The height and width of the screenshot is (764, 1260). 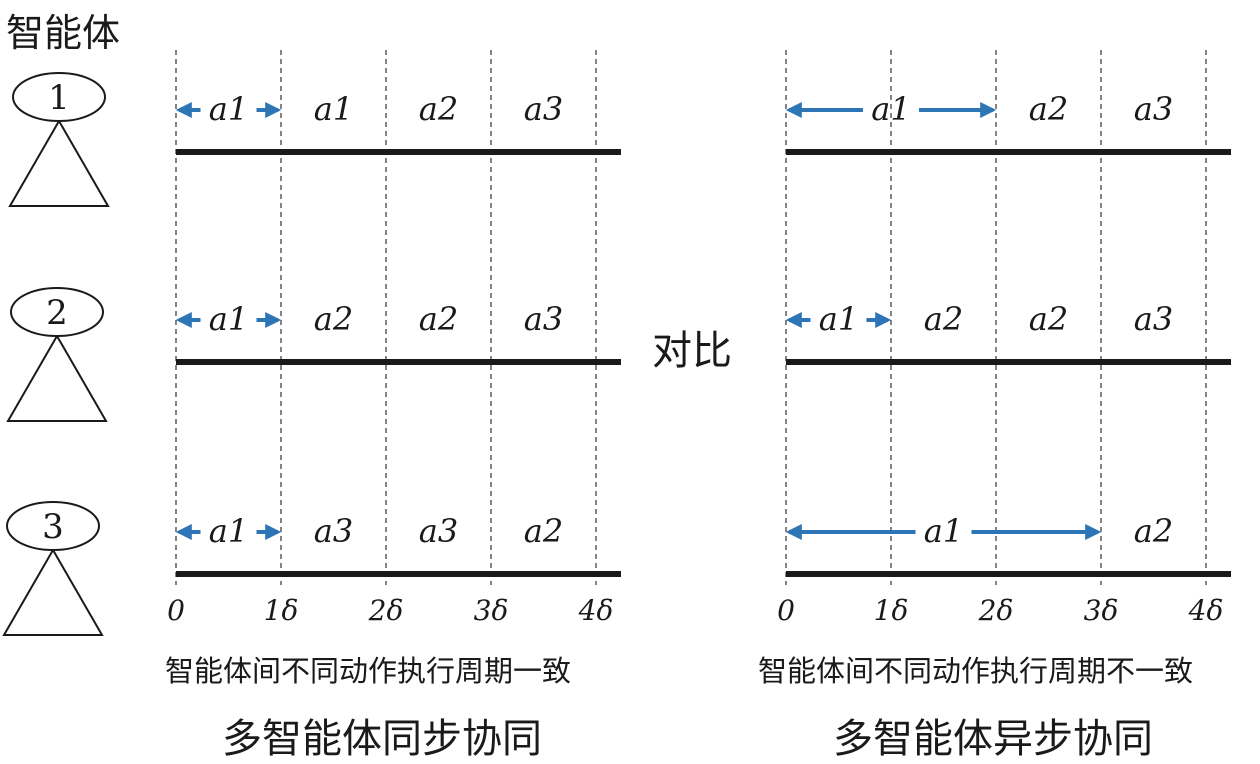 I want to click on timeline-row-3: a1 a3 a3 a2, so click(x=398, y=544).